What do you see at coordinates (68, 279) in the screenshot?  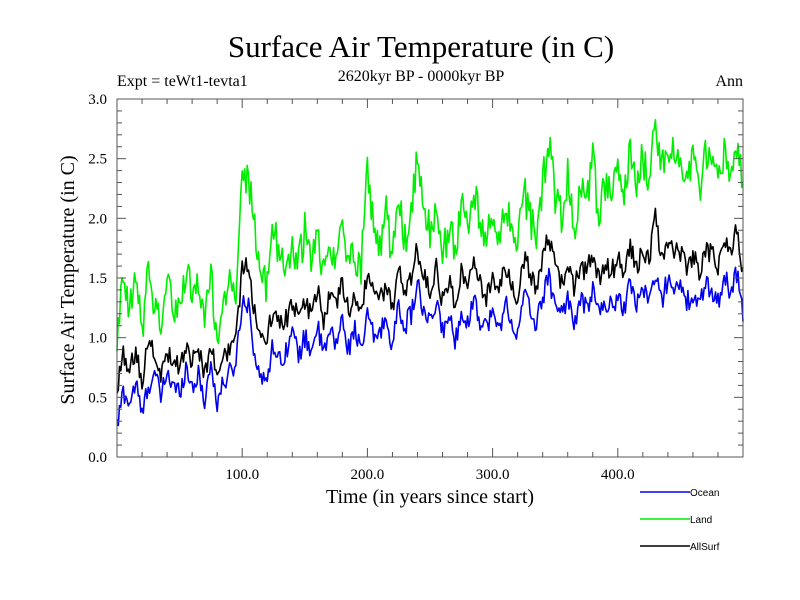 I see `y-axis-label: Surface Air Temperature (in C)` at bounding box center [68, 279].